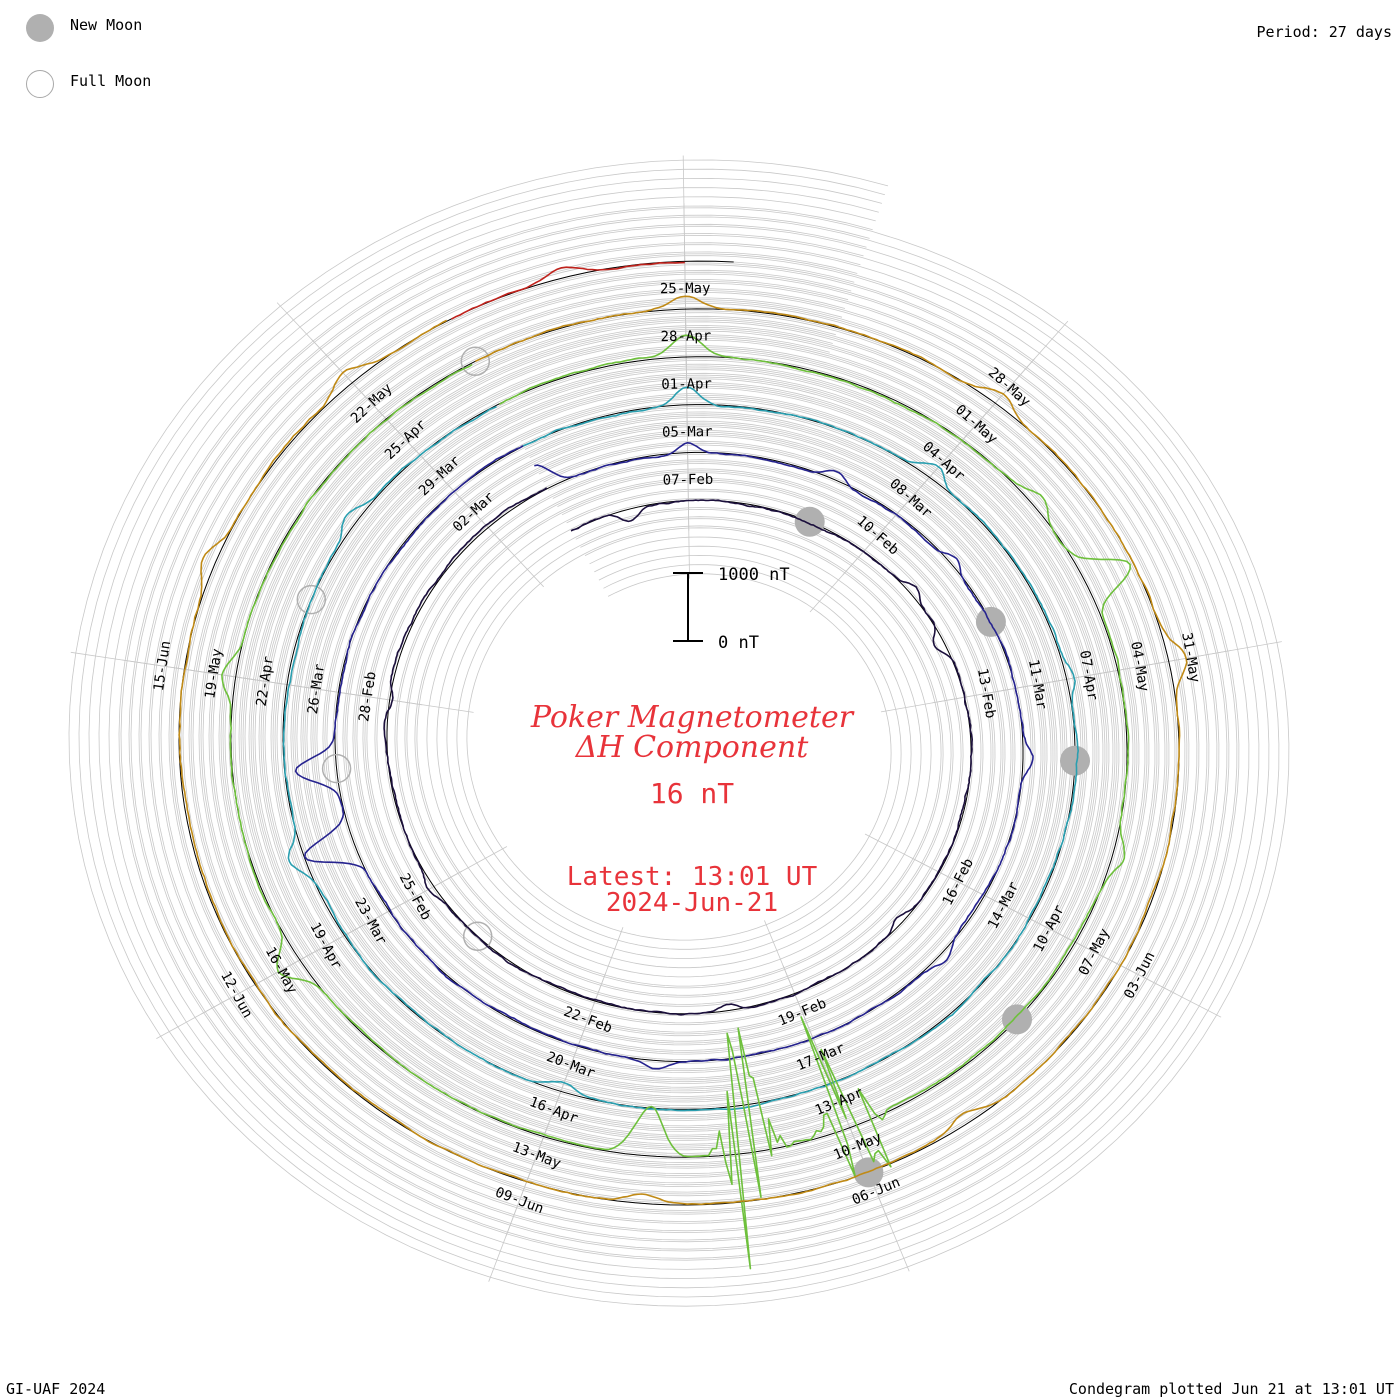 The height and width of the screenshot is (1400, 1400). What do you see at coordinates (40, 28) in the screenshot?
I see `new-moon-icon` at bounding box center [40, 28].